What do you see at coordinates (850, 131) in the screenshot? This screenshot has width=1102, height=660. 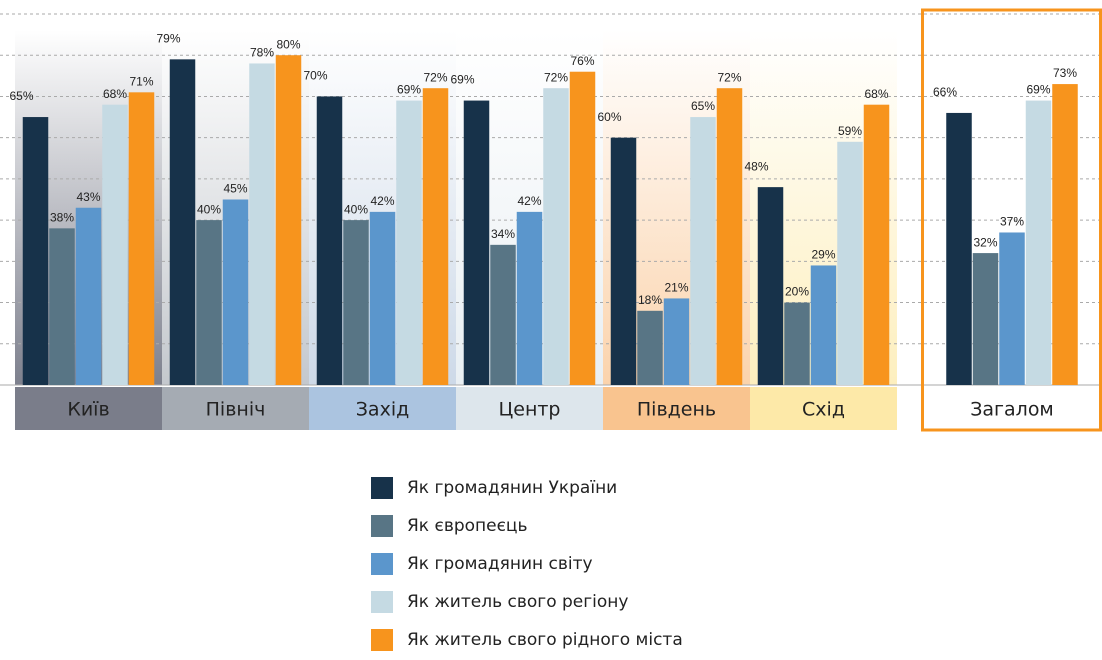 I see `value-label: 59%` at bounding box center [850, 131].